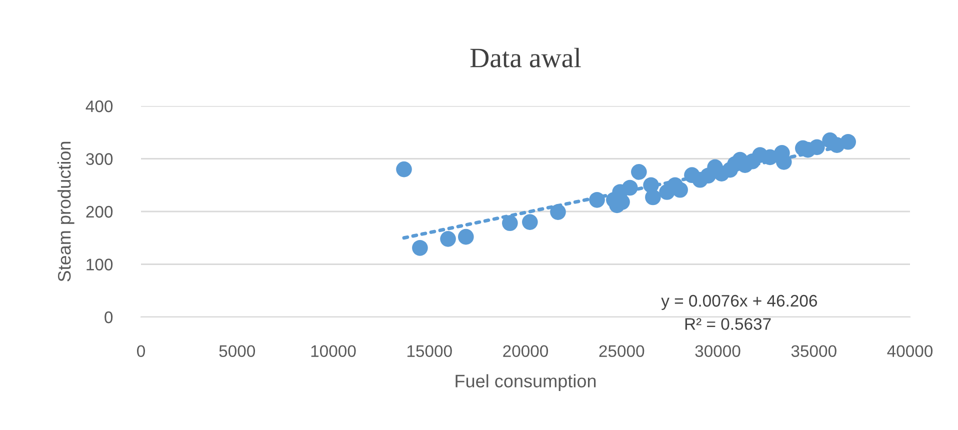  I want to click on x-tick-label: 15000, so click(429, 351).